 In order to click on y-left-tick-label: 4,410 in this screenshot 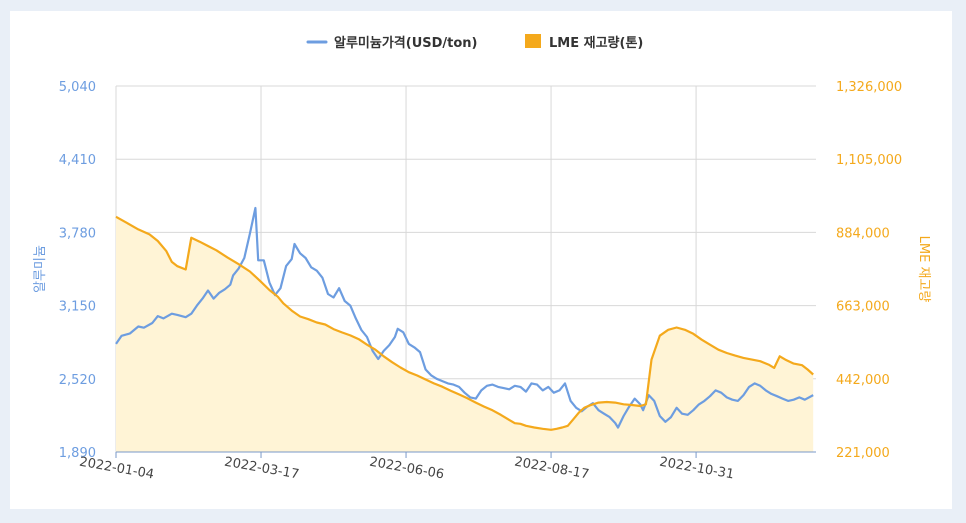, I will do `click(77, 160)`.